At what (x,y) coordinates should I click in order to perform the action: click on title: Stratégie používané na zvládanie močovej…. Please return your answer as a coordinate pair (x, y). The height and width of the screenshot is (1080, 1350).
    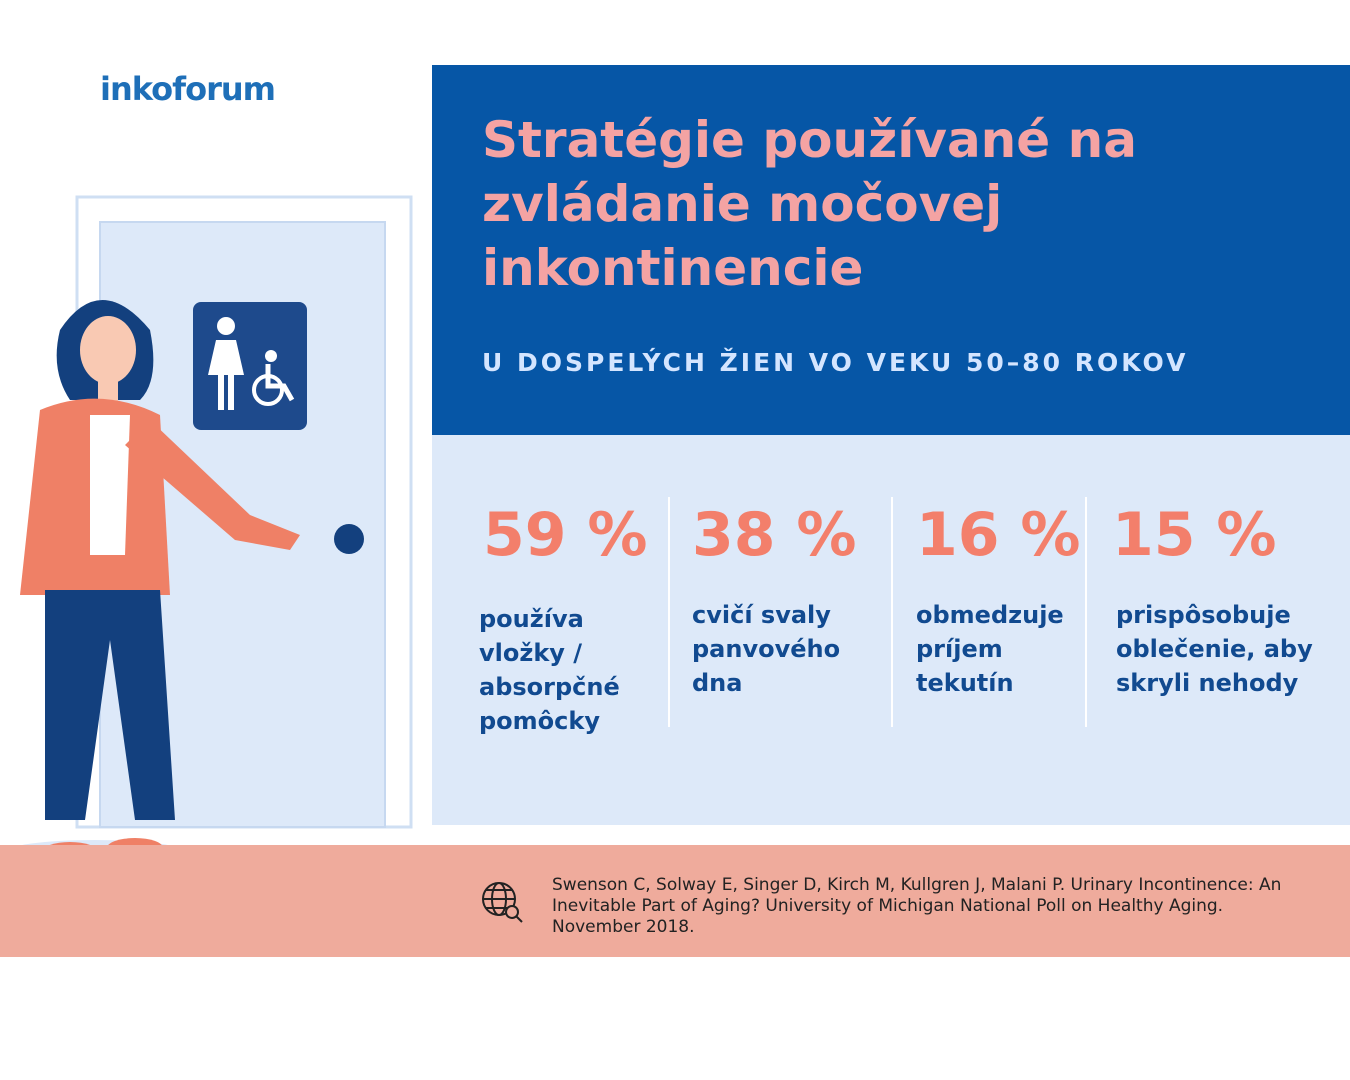
    Looking at the image, I should click on (809, 204).